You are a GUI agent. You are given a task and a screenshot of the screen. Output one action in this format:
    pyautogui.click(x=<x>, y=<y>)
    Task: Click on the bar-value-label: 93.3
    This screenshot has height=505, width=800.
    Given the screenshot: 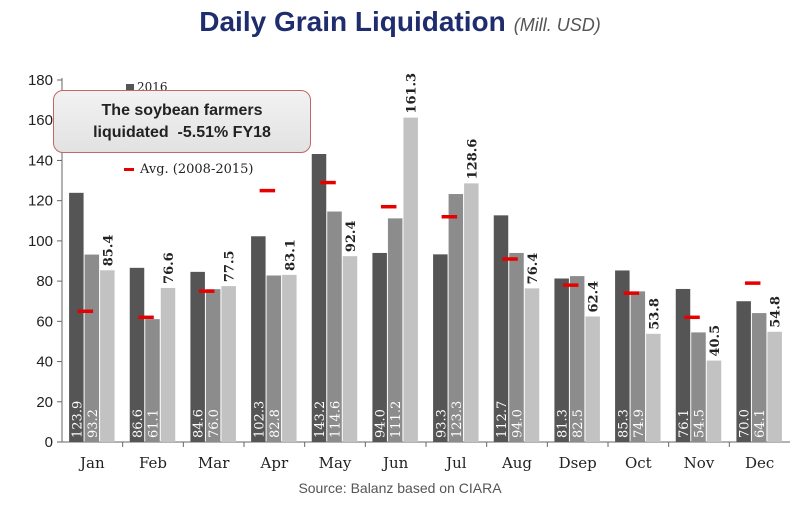 What is the action you would take?
    pyautogui.click(x=441, y=423)
    